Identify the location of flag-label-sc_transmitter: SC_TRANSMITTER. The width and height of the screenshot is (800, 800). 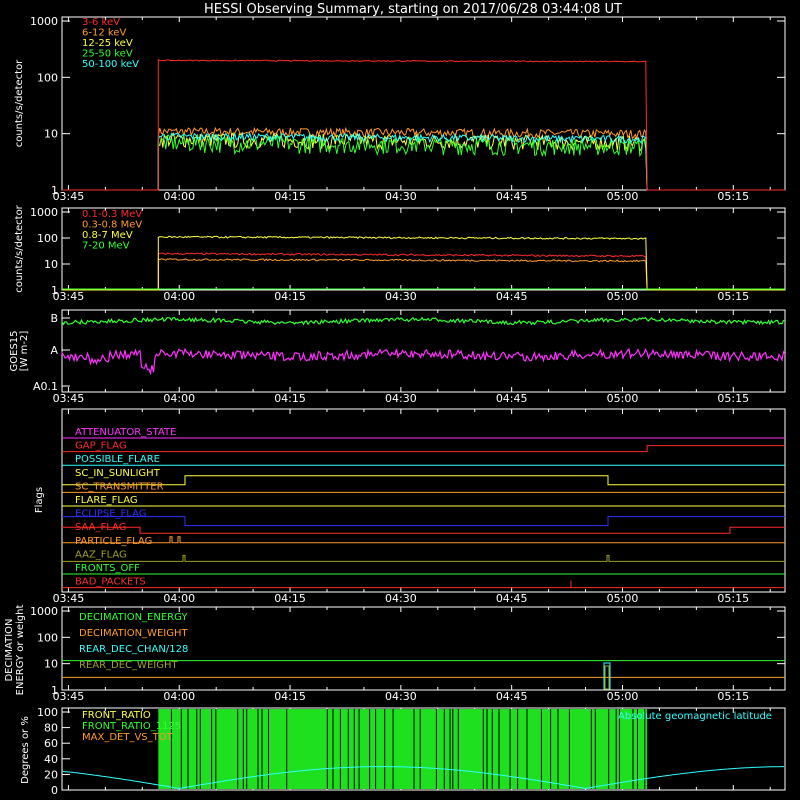
(119, 486).